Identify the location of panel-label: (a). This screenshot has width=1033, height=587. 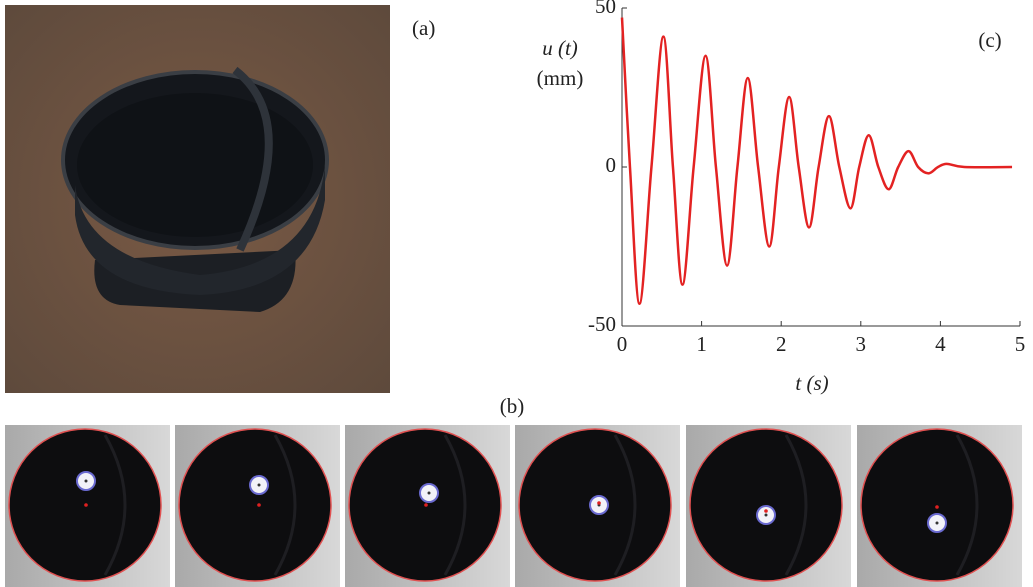
(423, 28).